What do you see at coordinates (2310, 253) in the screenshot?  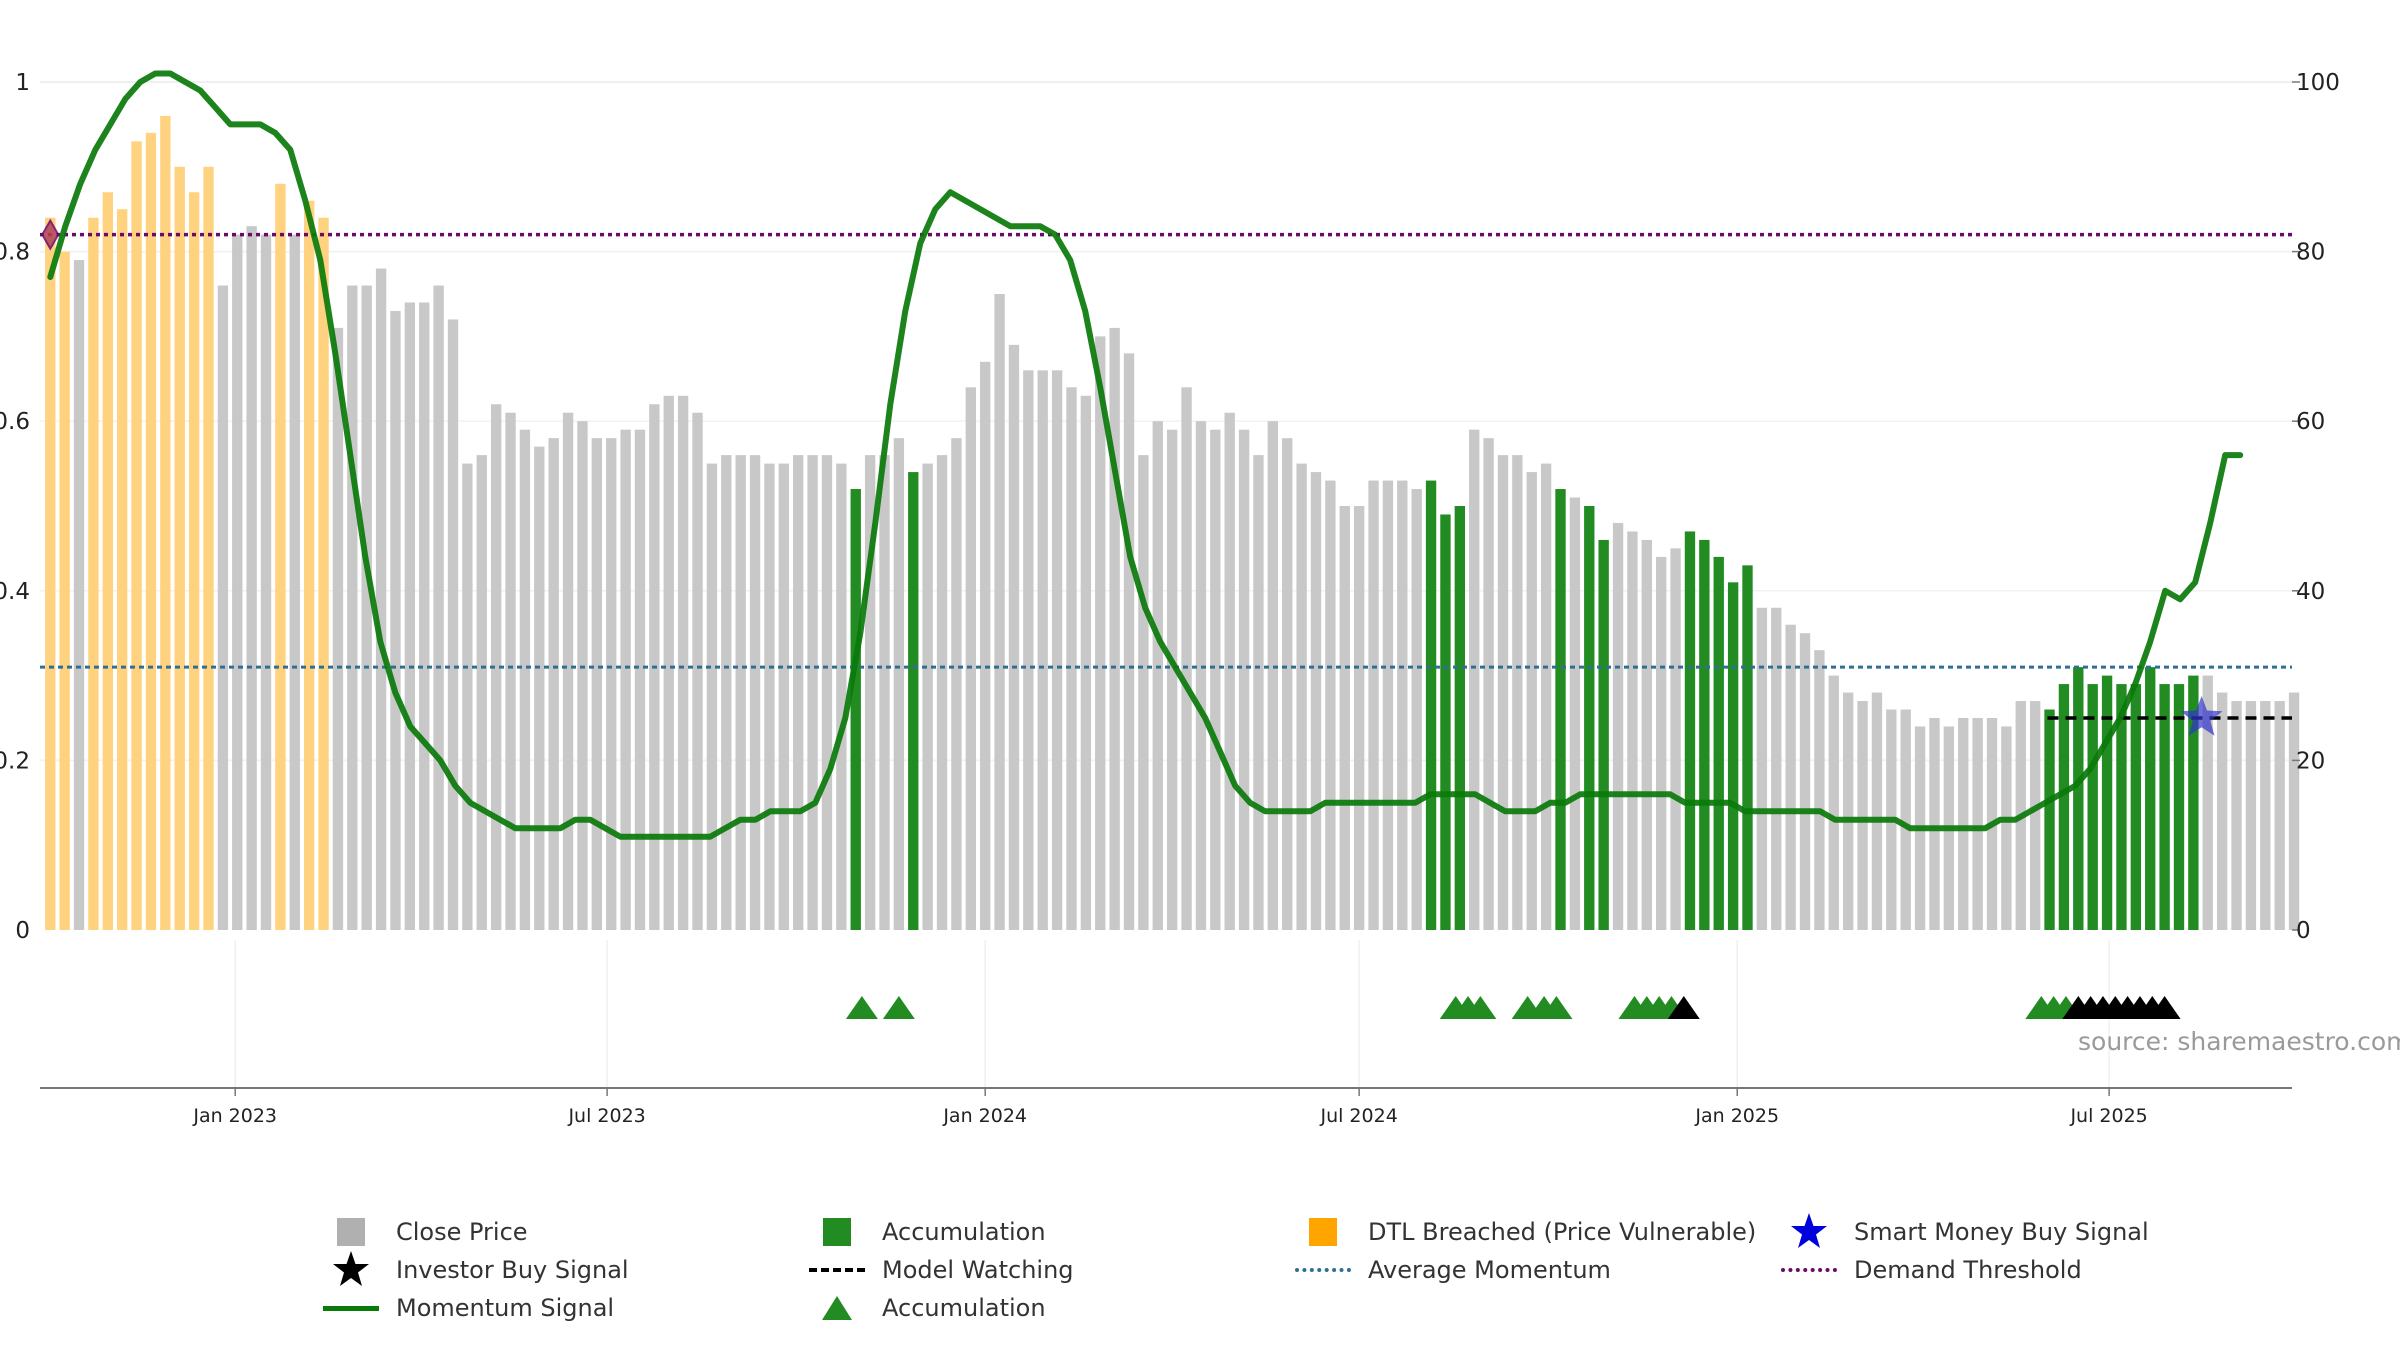 I see `y-right-tick-label: 80` at bounding box center [2310, 253].